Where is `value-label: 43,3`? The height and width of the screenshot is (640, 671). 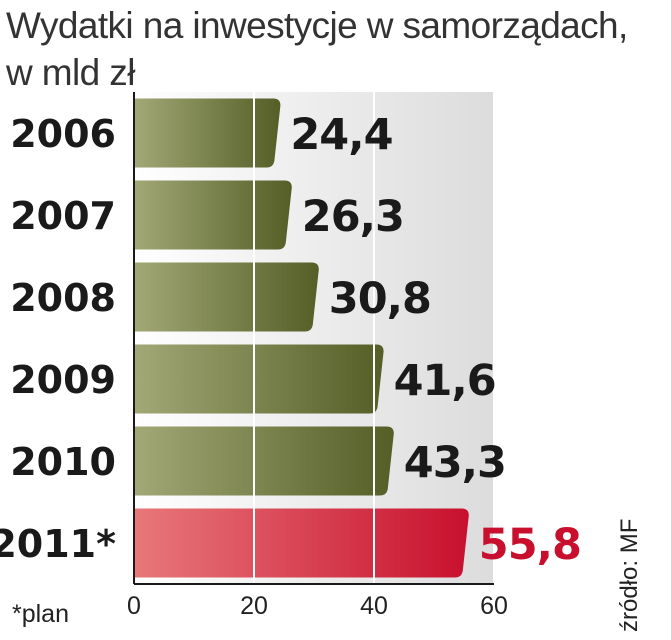 value-label: 43,3 is located at coordinates (455, 463).